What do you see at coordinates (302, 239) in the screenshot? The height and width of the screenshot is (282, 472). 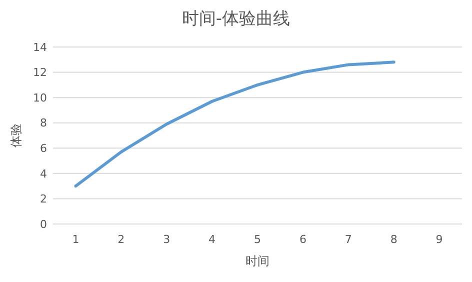 I see `x-tick-label: 6` at bounding box center [302, 239].